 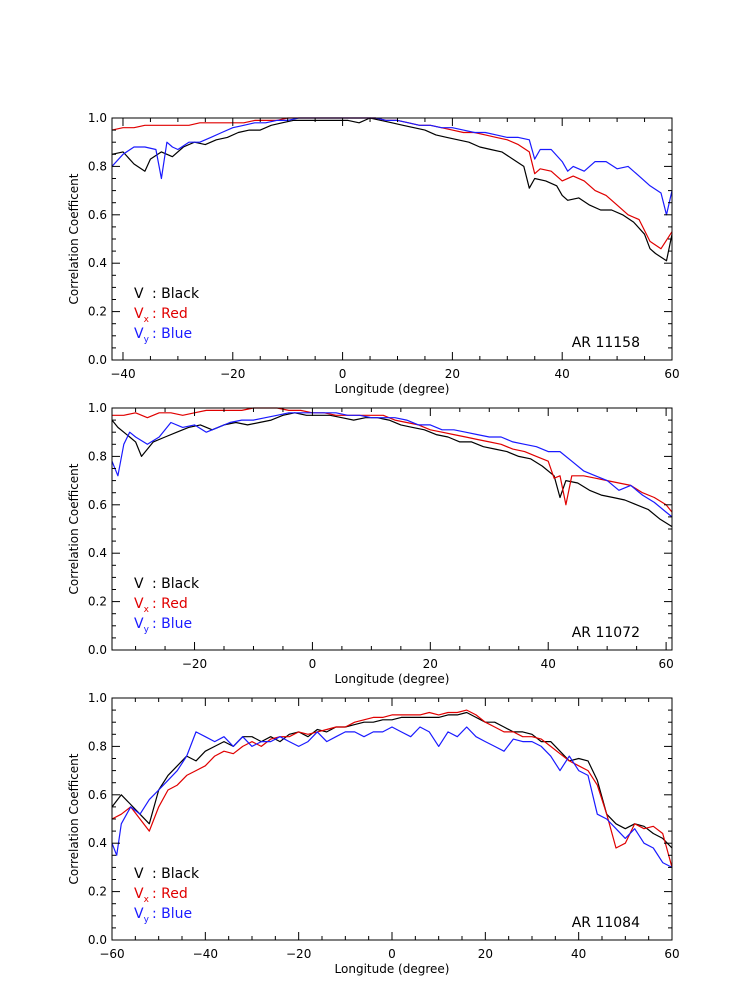 I want to click on ar-annotation: AR 11072, so click(x=606, y=633).